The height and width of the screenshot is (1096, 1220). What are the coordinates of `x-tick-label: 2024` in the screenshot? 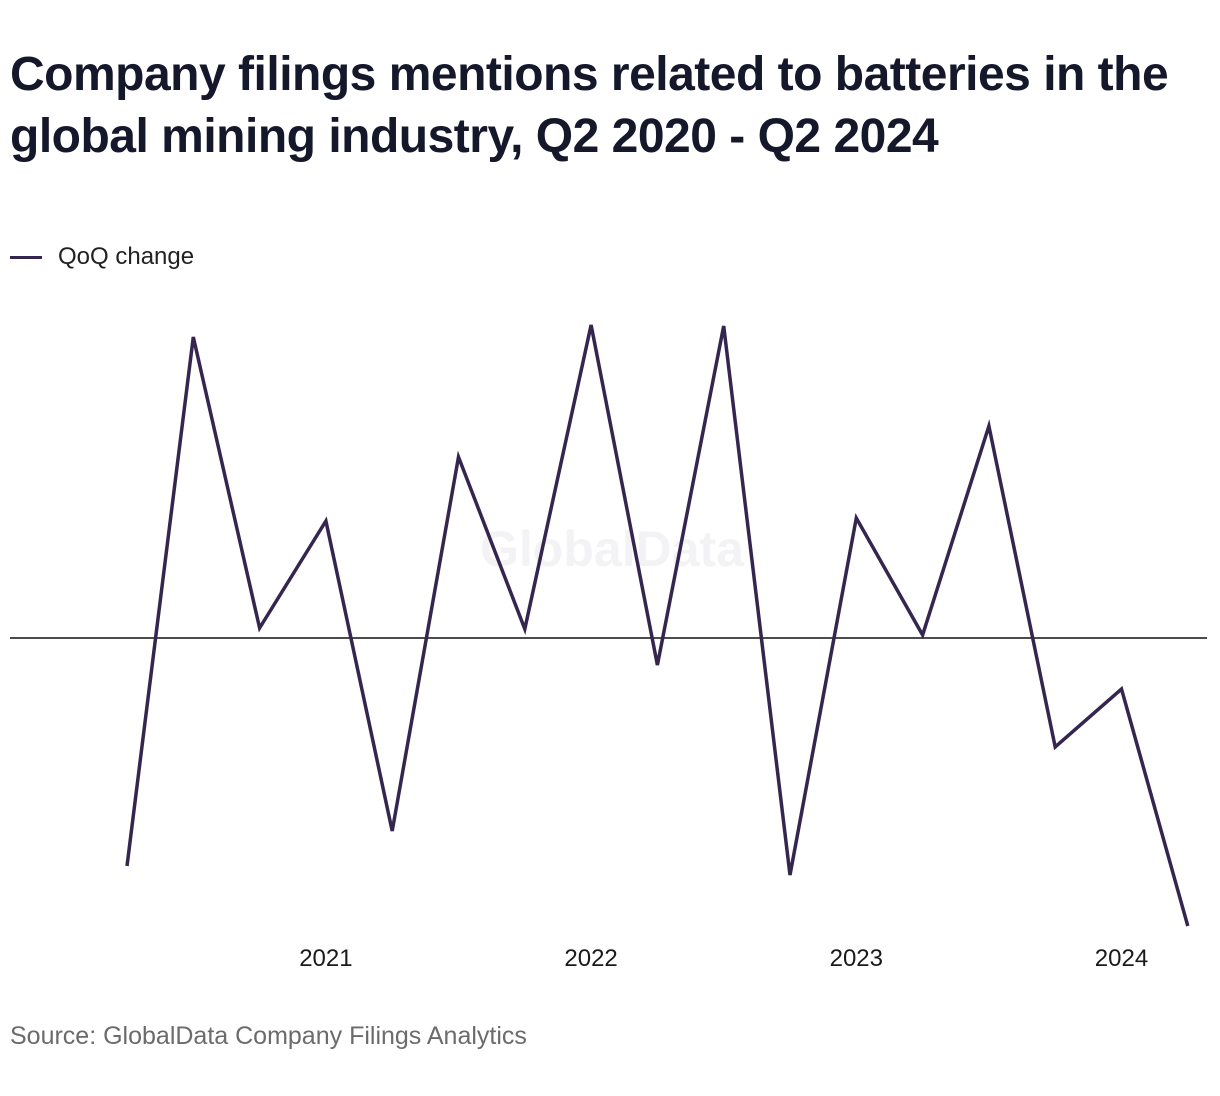 It's located at (1121, 958).